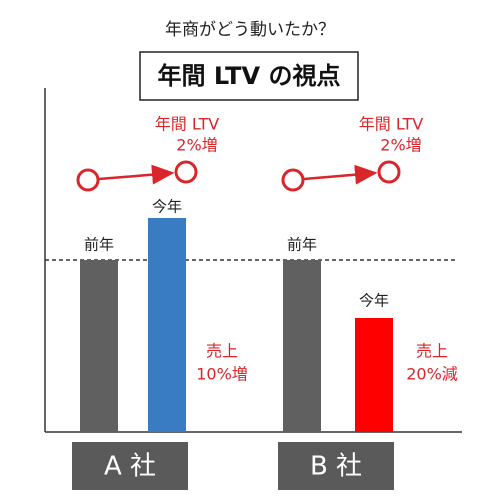  I want to click on sales-change: 20%減, so click(432, 374).